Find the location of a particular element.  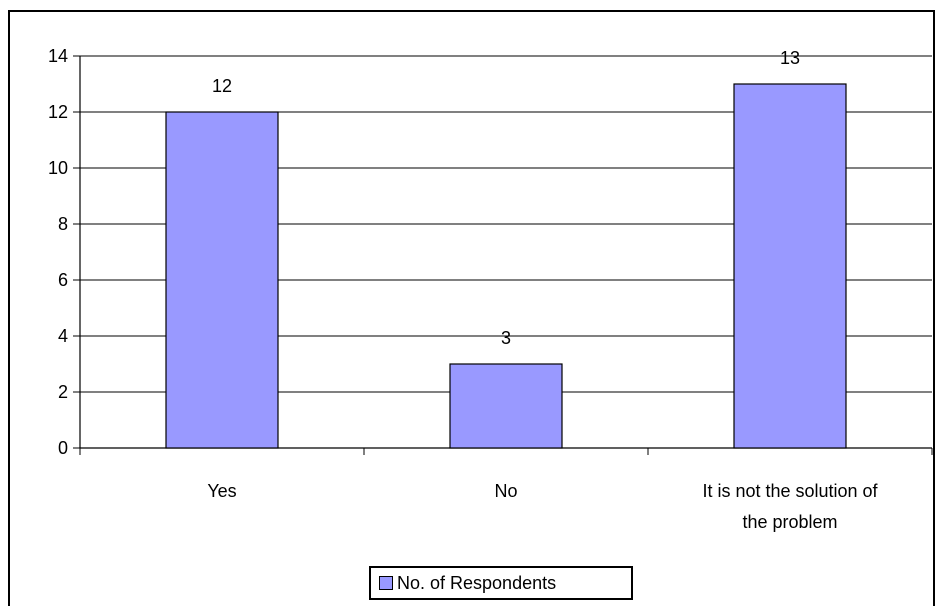

y-tick-label: 12 is located at coordinates (58, 112).